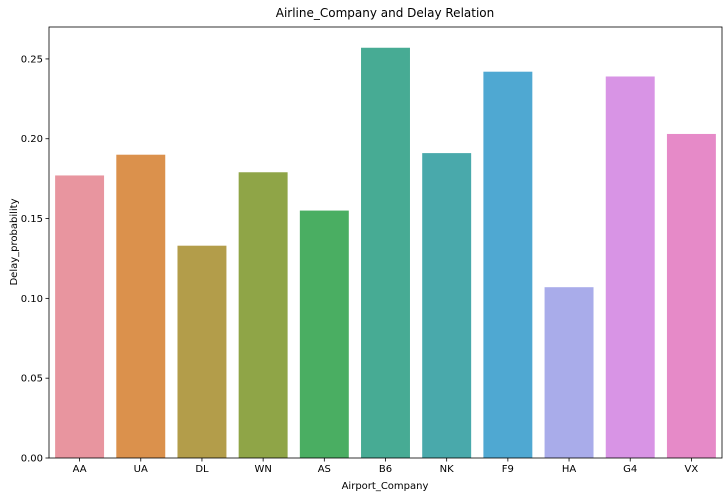  What do you see at coordinates (447, 469) in the screenshot?
I see `x-tick-label: NK` at bounding box center [447, 469].